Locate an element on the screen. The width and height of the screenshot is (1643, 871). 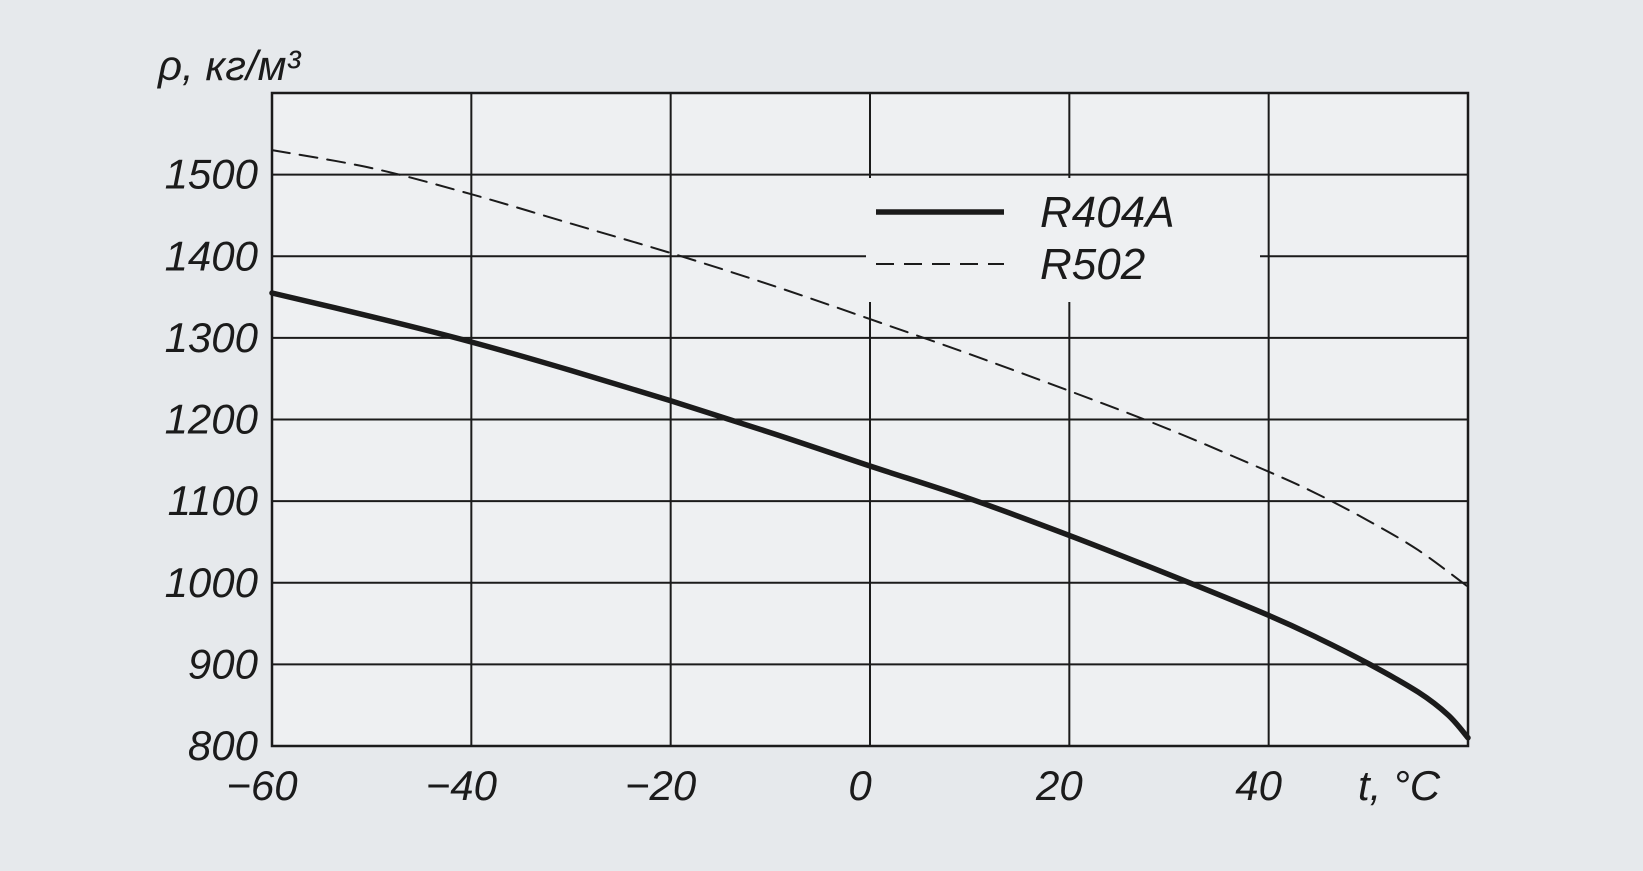
legend-label-r404a: R404A is located at coordinates (1107, 212).